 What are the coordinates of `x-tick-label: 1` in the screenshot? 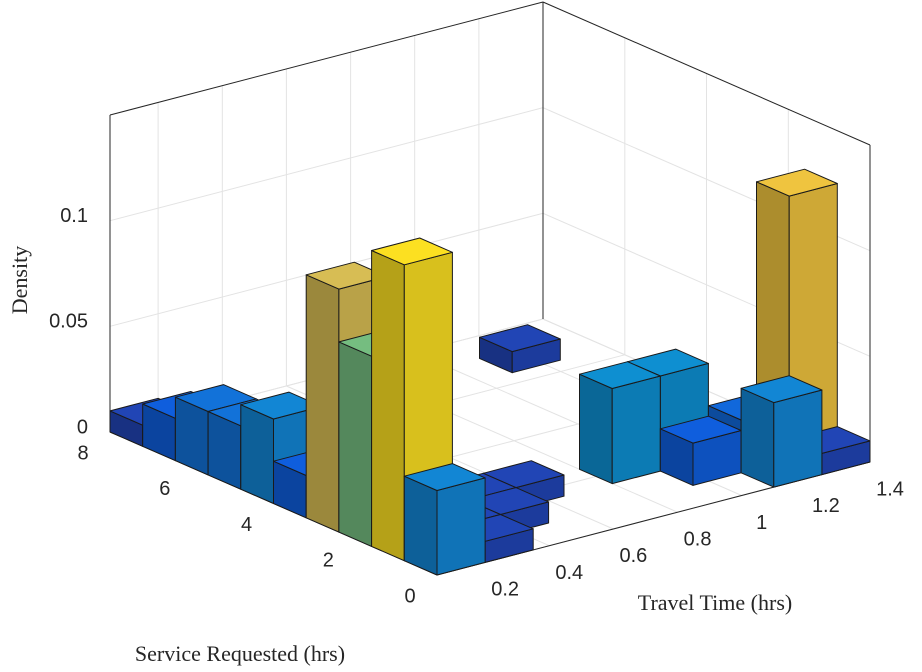 It's located at (761, 523).